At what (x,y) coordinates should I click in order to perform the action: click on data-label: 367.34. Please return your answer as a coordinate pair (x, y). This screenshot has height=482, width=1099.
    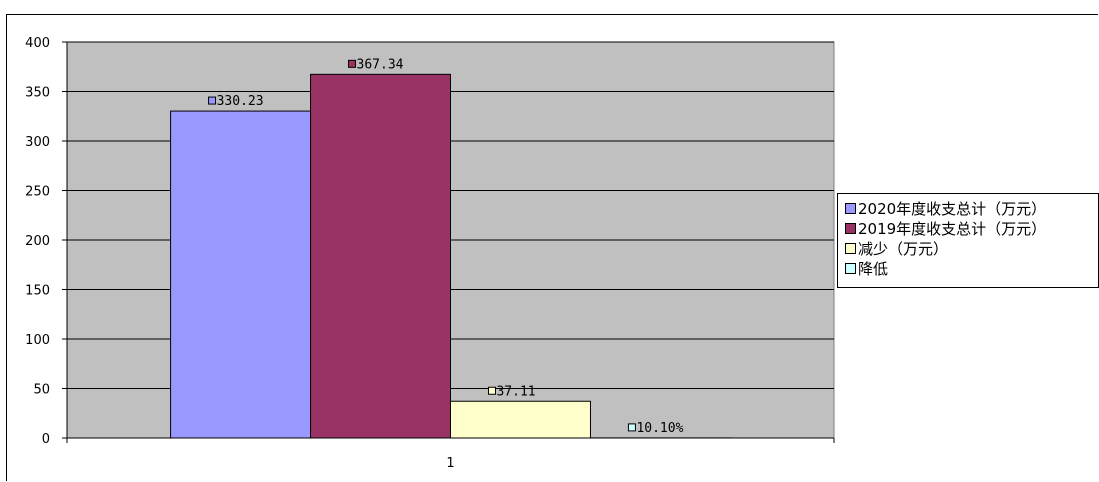
    Looking at the image, I should click on (380, 64).